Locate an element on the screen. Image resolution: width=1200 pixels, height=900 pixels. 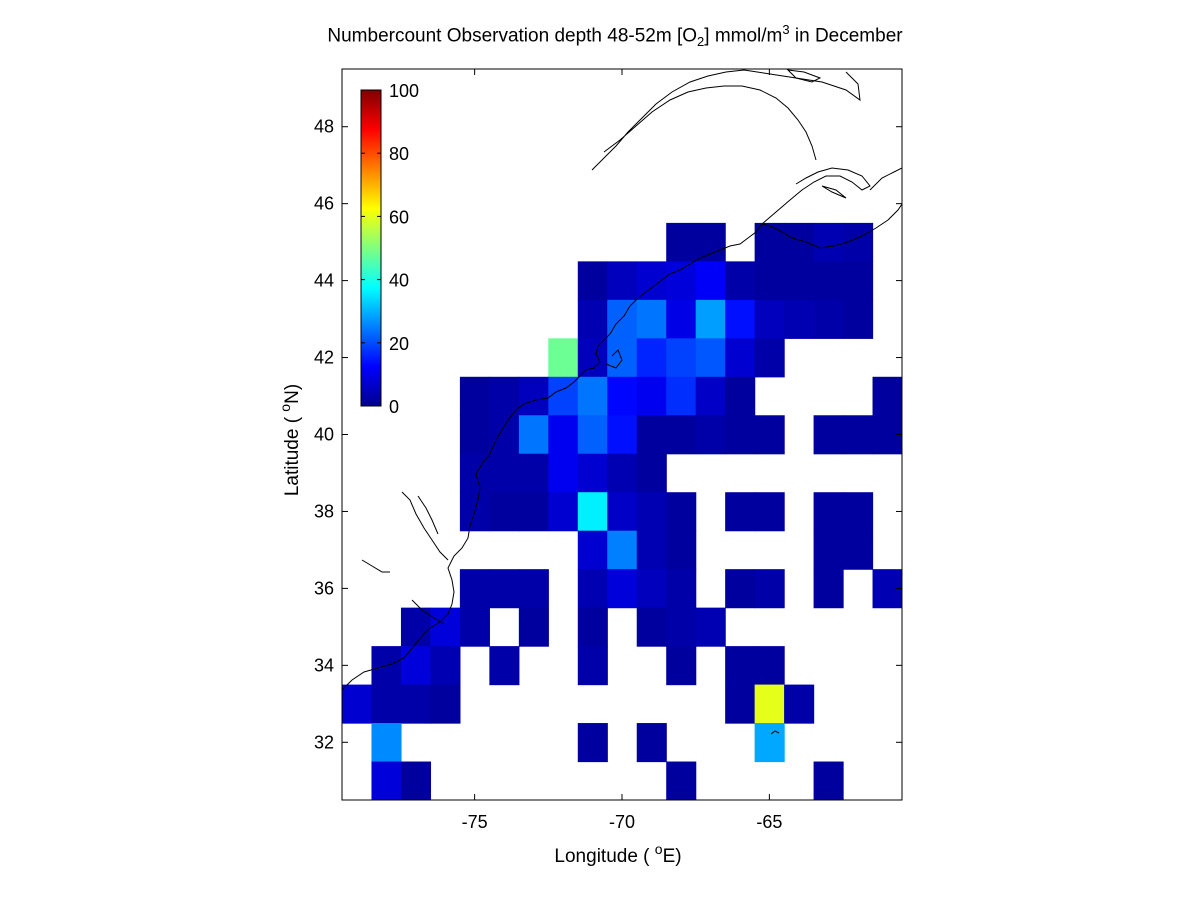
x-axis-label-suffix: E) is located at coordinates (672, 856).